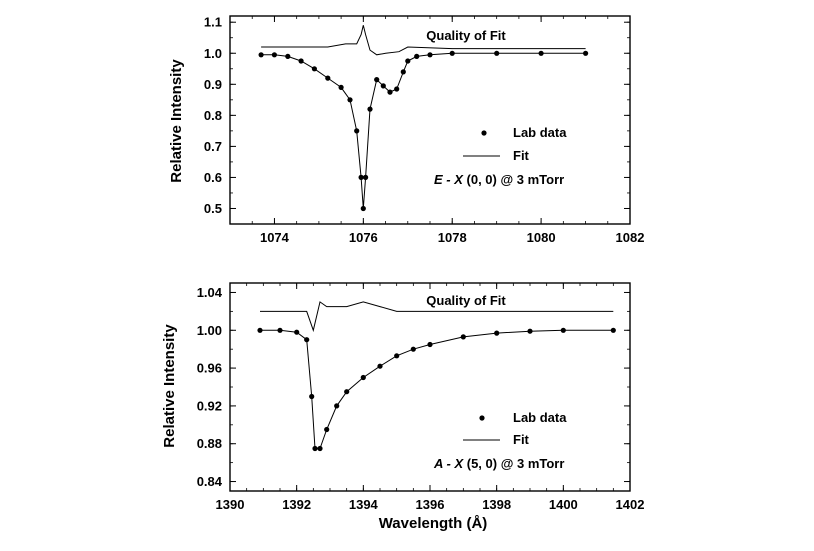 The image size is (814, 551). Describe the element at coordinates (213, 208) in the screenshot. I see `top-y-tick-label: 0.5` at that location.